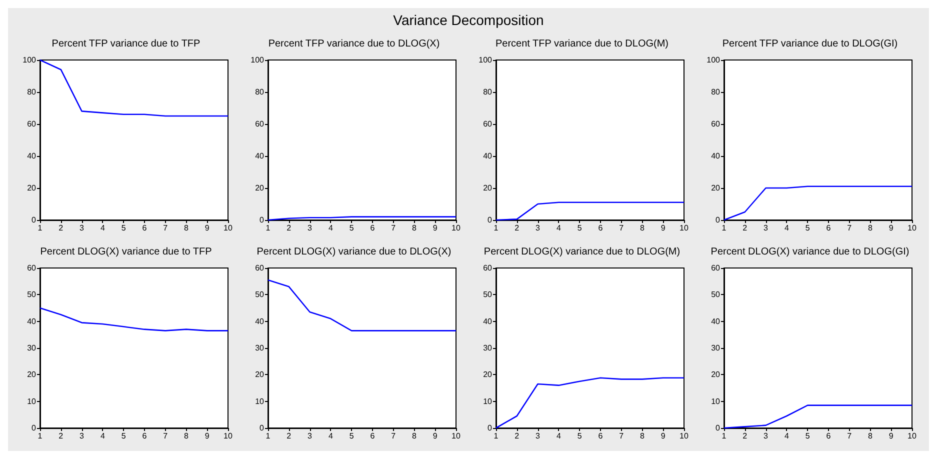  What do you see at coordinates (354, 252) in the screenshot?
I see `chart-title: Percent DLOG(X) variance due to DLOG(X)` at bounding box center [354, 252].